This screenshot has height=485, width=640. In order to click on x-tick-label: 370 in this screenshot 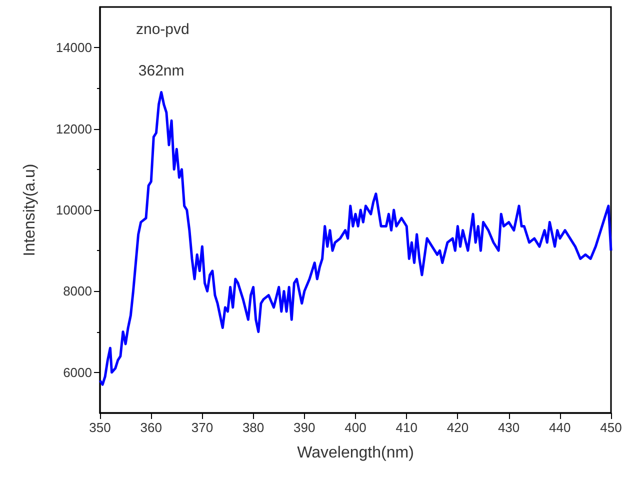, I will do `click(202, 427)`.